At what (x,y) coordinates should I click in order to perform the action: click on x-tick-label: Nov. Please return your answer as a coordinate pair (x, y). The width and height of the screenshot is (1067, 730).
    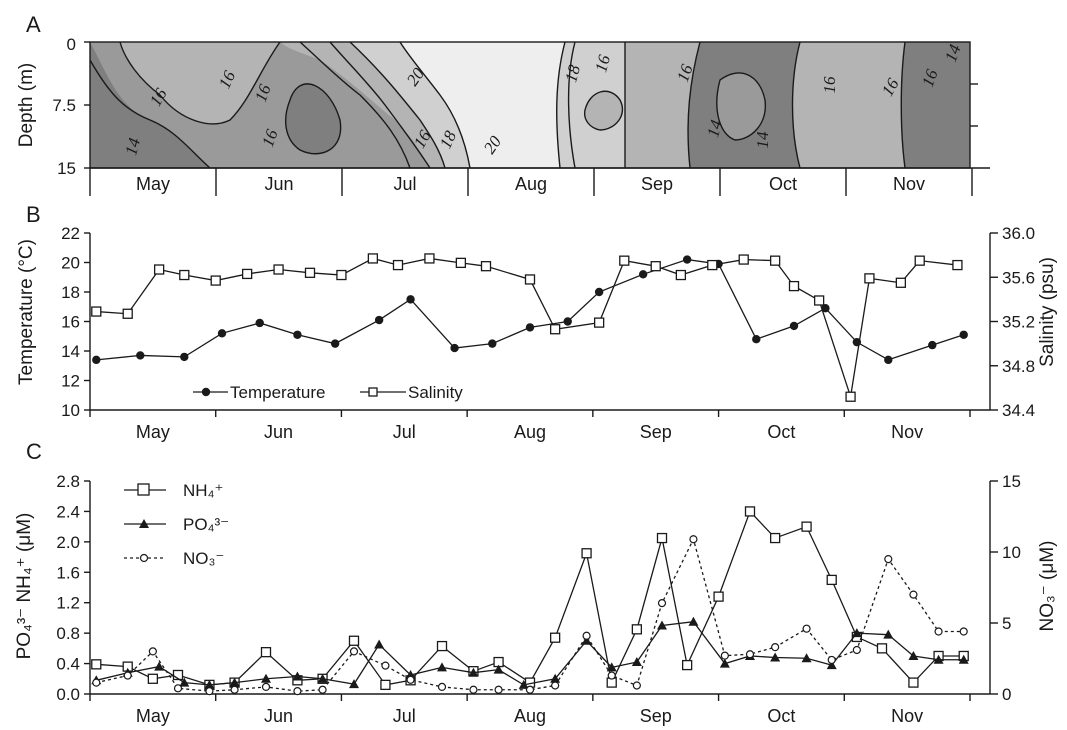
    Looking at the image, I should click on (907, 716).